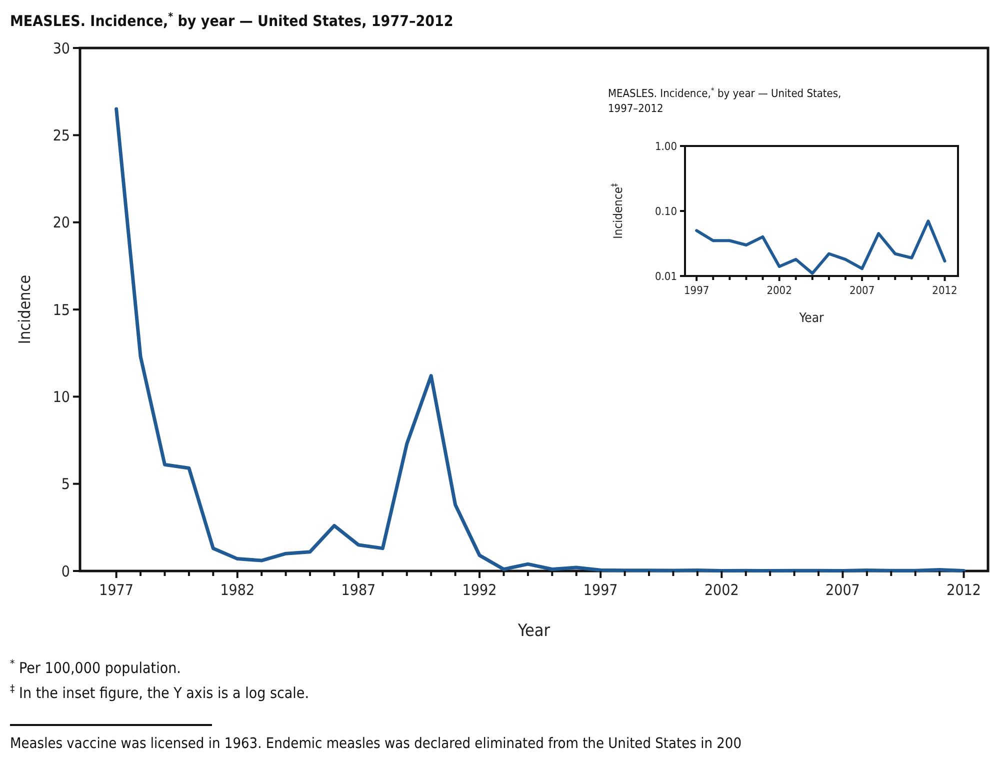 This screenshot has width=990, height=758. Describe the element at coordinates (376, 744) in the screenshot. I see `text: Measles vaccine was licensed in 1963. Endemic measles was declared eliminated from the United States in 200` at that location.